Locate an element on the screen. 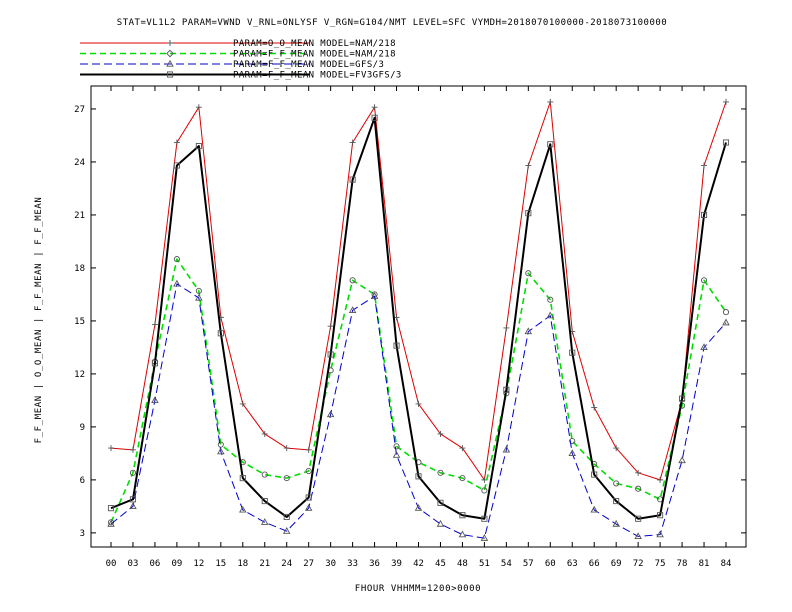 The image size is (792, 612). x-tick-label: 09 is located at coordinates (176, 564).